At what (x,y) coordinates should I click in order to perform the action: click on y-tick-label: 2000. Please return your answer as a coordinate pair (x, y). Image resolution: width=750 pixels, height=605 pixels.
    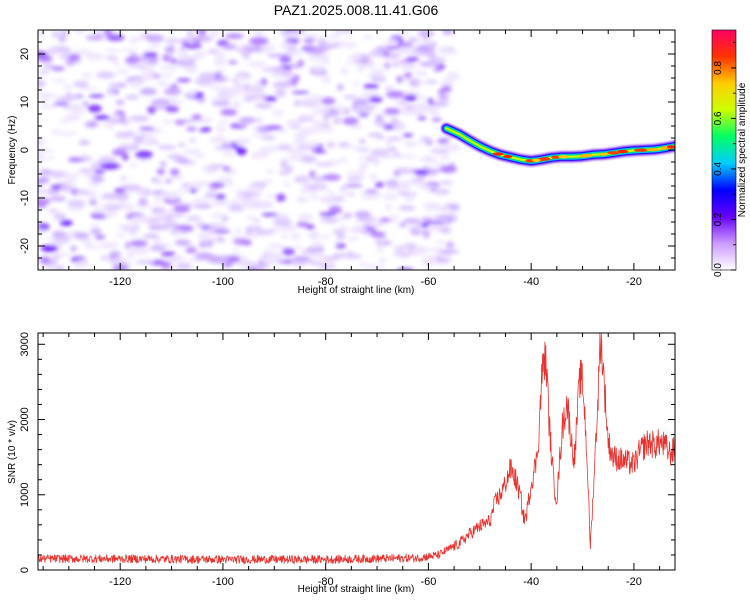
    Looking at the image, I should click on (25, 419).